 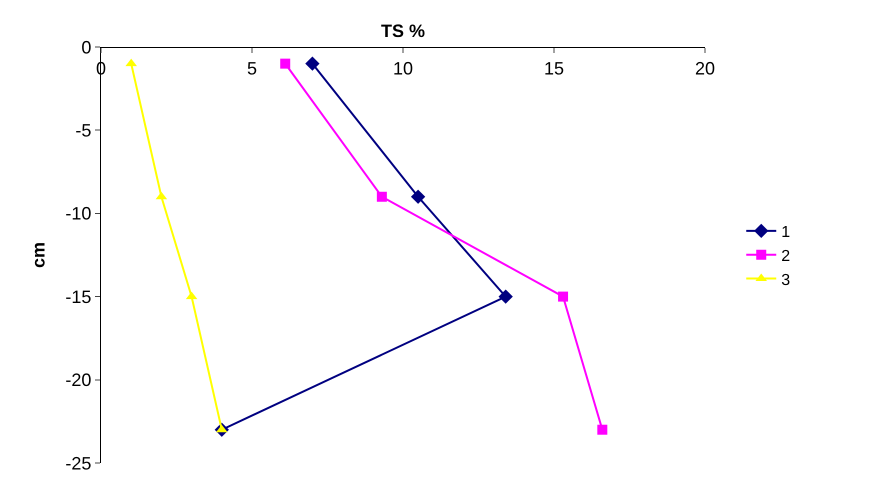 What do you see at coordinates (705, 68) in the screenshot?
I see `x-tick-label: 20` at bounding box center [705, 68].